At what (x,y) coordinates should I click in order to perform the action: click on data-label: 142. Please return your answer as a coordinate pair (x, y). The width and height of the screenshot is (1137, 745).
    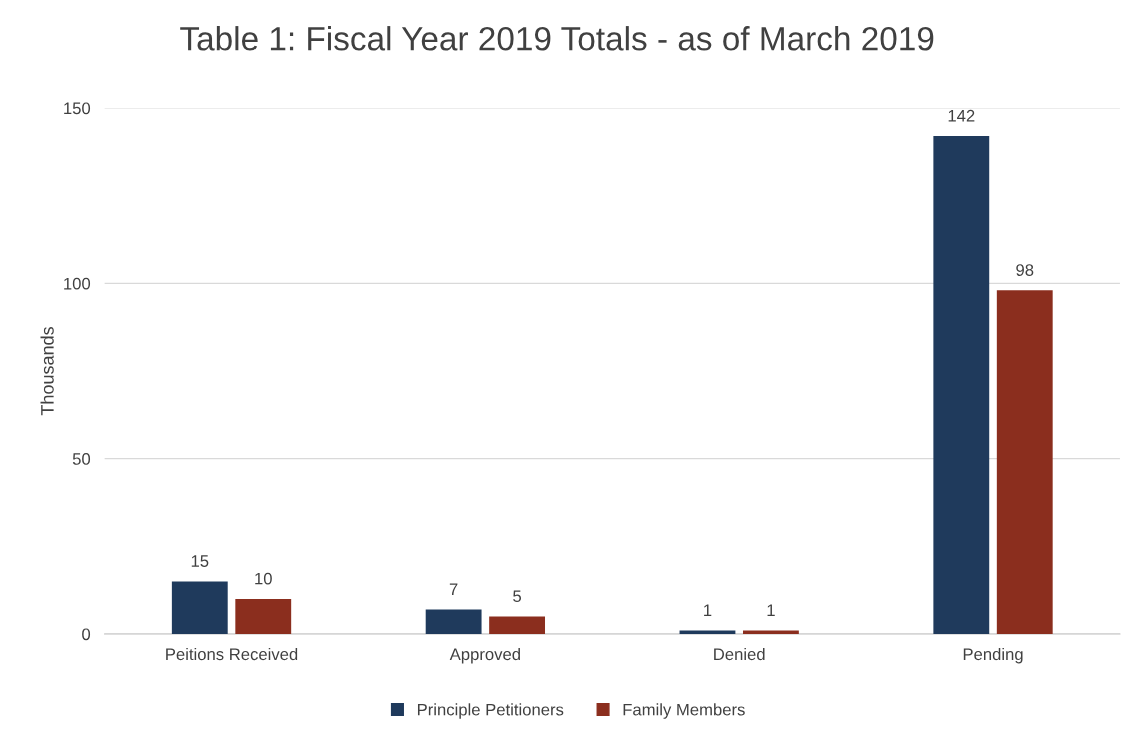
    Looking at the image, I should click on (961, 115).